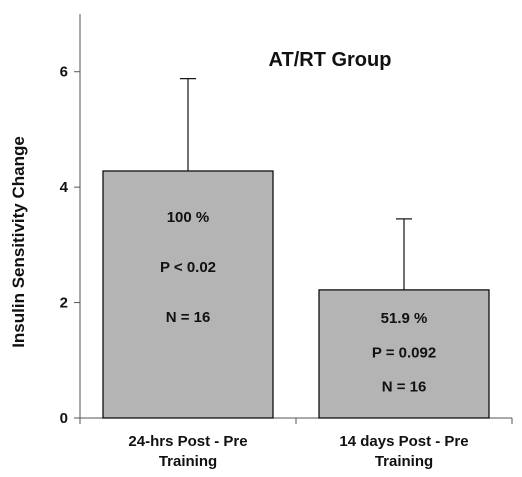  I want to click on bar-annotation: 100 %, so click(188, 217).